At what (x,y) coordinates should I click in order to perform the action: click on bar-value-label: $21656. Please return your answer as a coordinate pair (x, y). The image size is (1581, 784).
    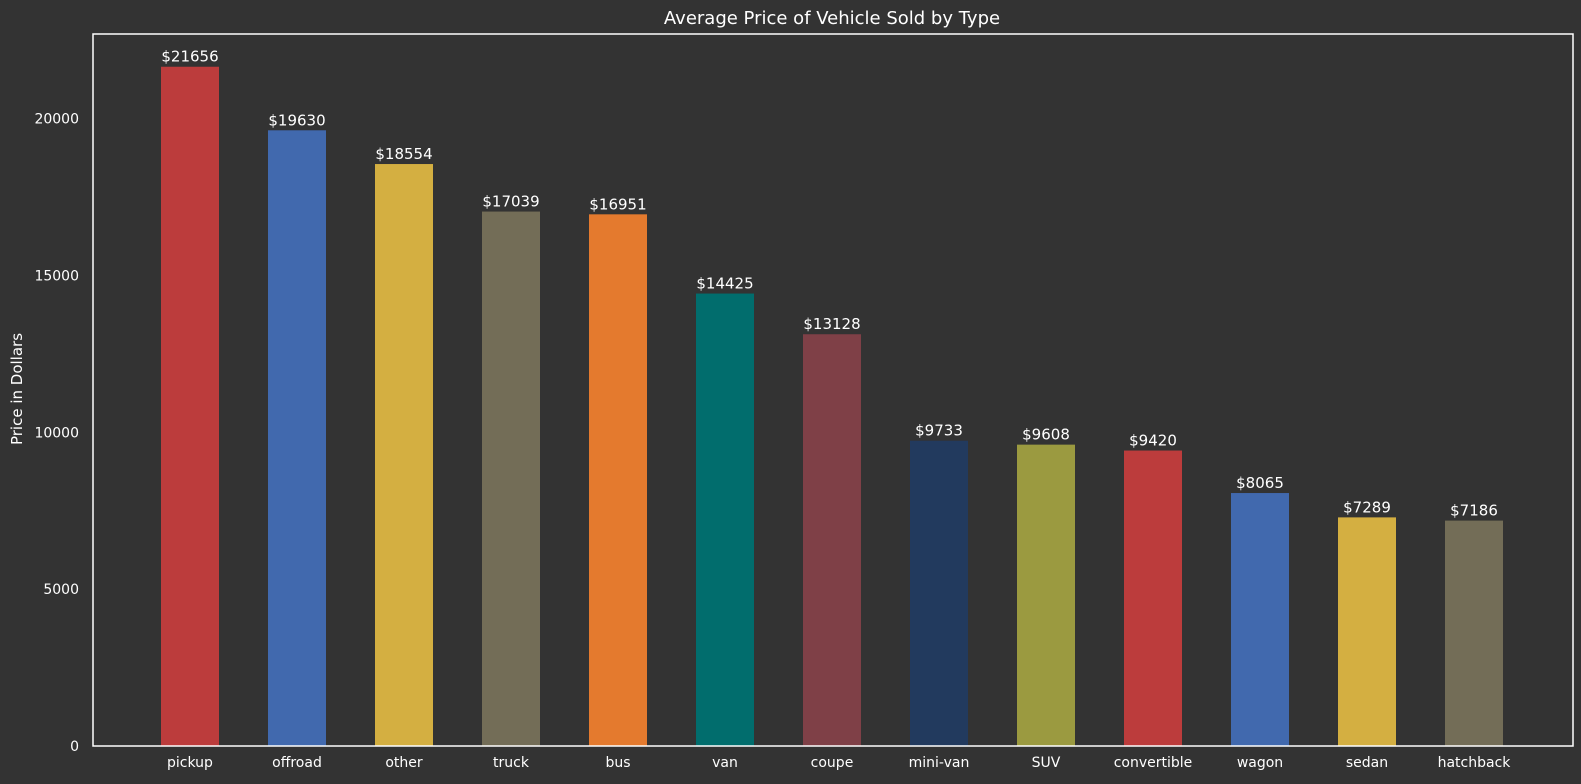
    Looking at the image, I should click on (189, 57).